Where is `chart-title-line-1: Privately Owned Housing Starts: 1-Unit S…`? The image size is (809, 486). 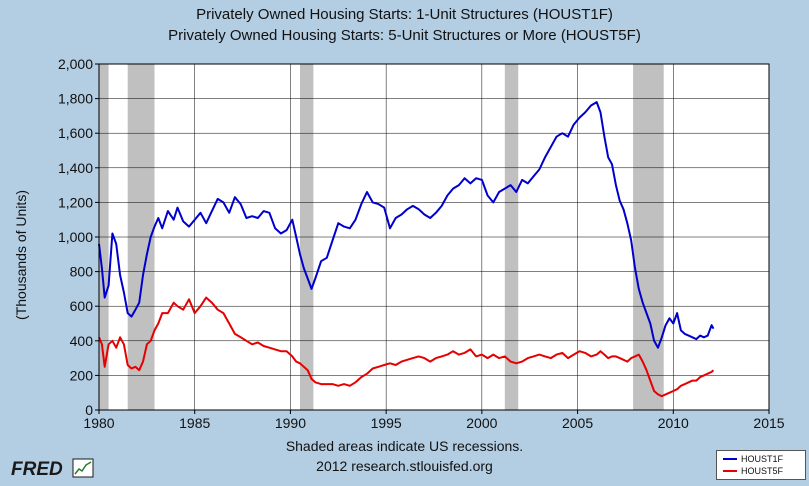 chart-title-line-1: Privately Owned Housing Starts: 1-Unit S… is located at coordinates (404, 14).